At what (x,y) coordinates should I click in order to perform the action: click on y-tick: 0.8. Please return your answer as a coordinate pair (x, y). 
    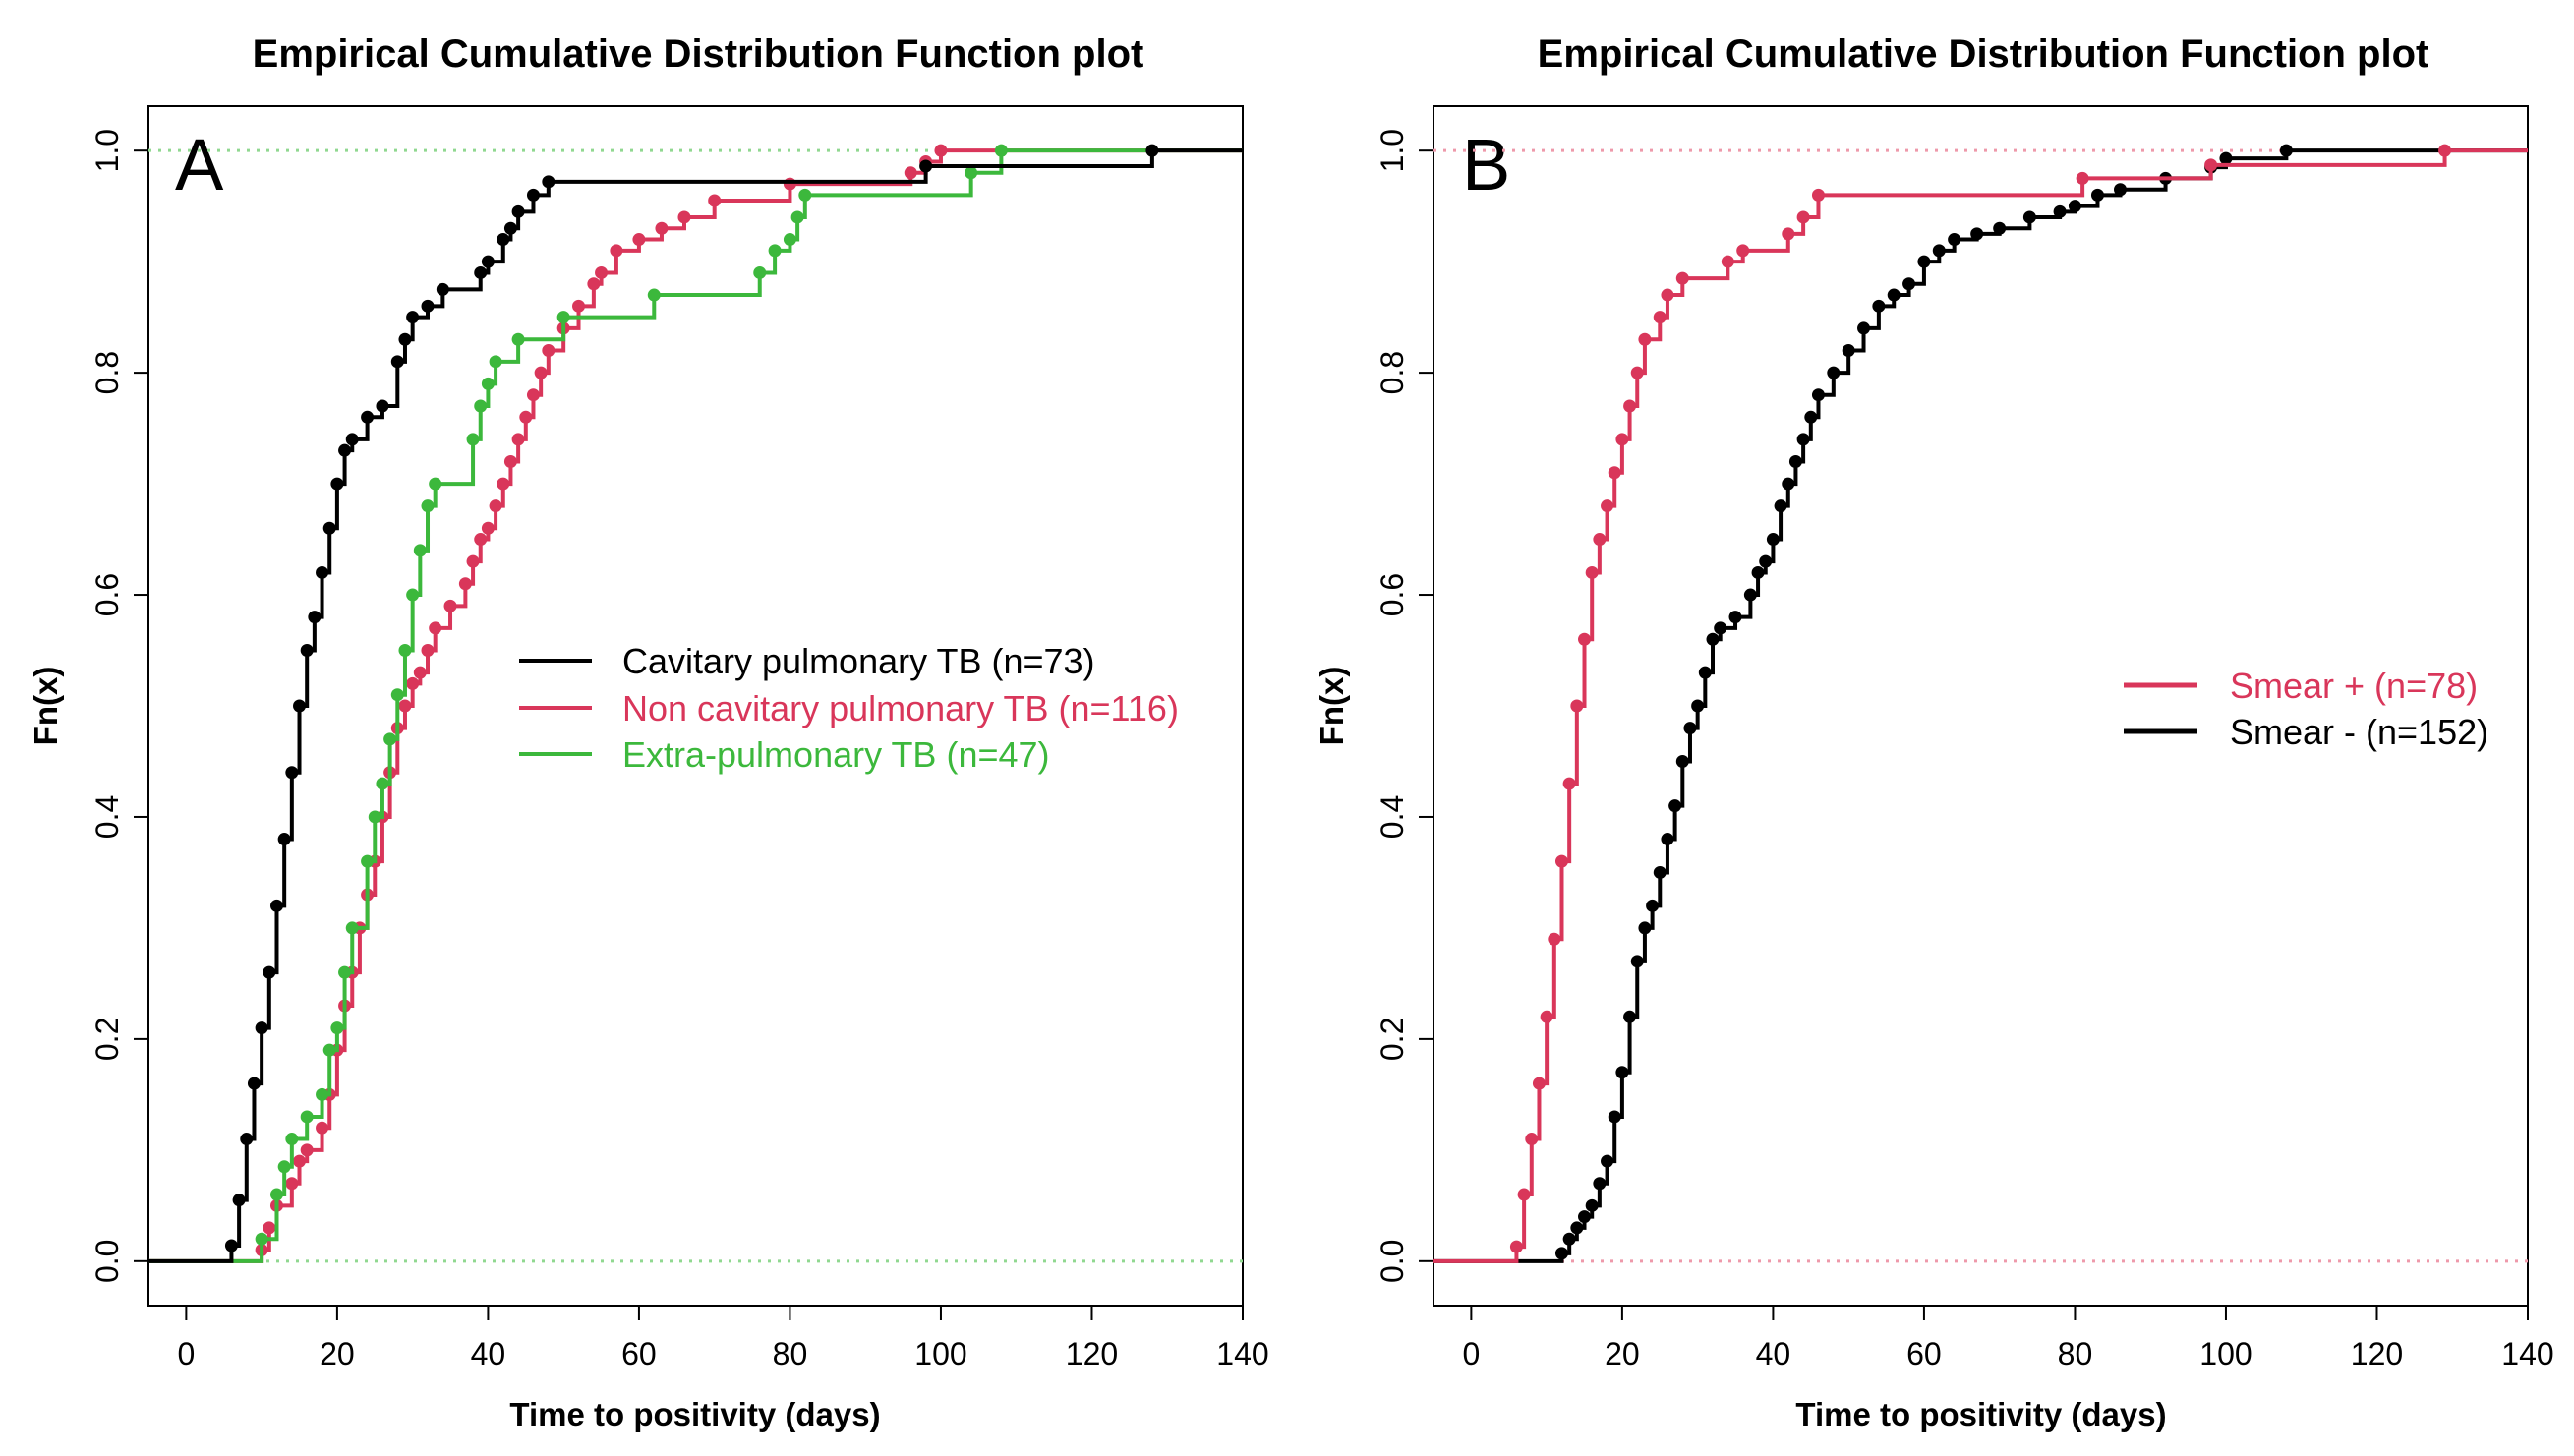
    Looking at the image, I should click on (1404, 372).